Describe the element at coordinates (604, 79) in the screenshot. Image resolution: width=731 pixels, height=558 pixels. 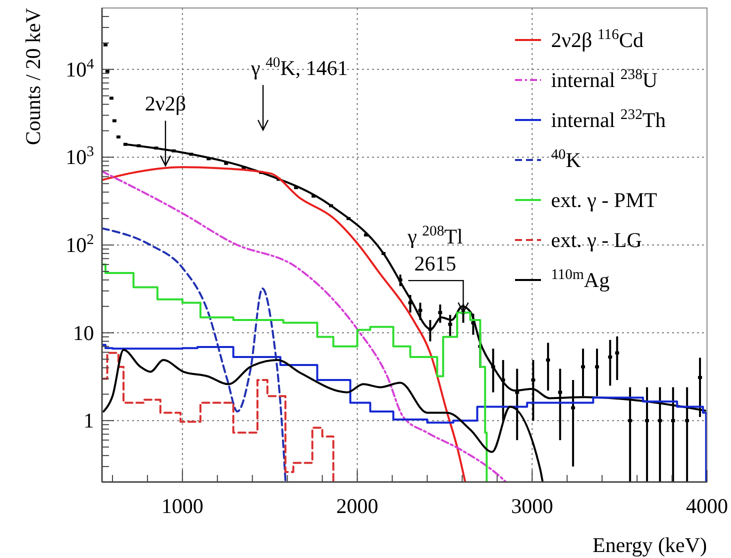
I see `legend-label: internal $^{238}$U` at that location.